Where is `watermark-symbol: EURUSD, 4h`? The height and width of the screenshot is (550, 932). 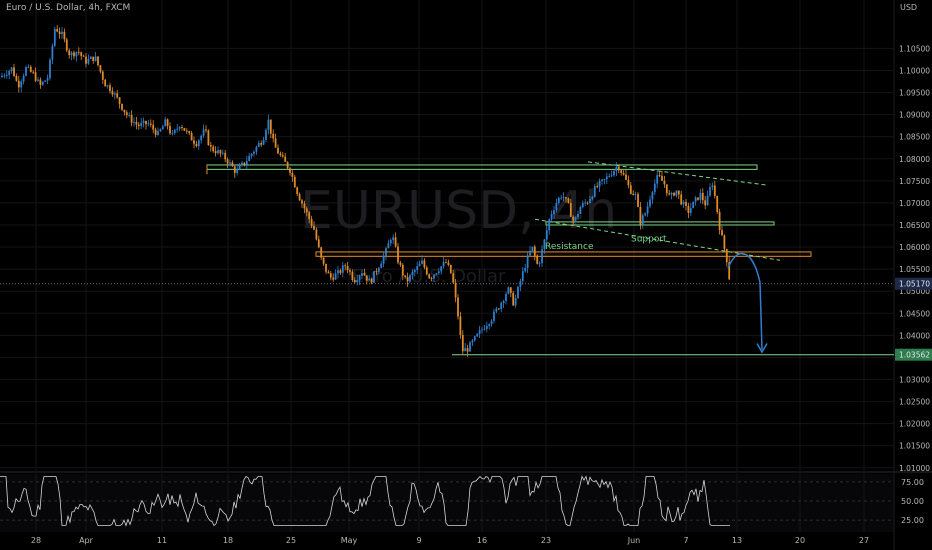
watermark-symbol: EURUSD, 4h is located at coordinates (458, 211).